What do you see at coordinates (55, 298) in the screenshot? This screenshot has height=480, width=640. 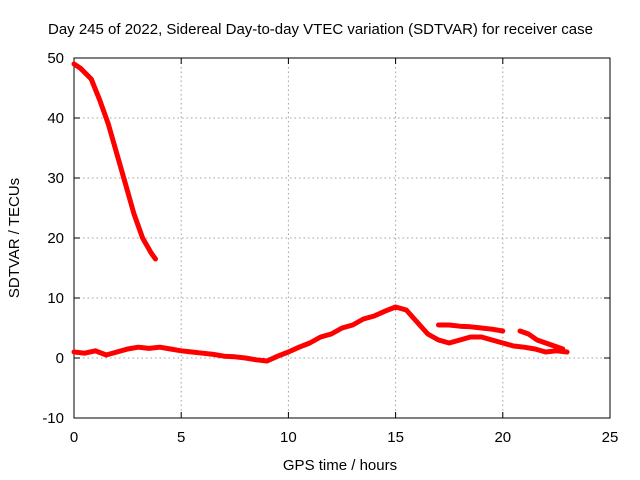 I see `y-tick-label: 10` at bounding box center [55, 298].